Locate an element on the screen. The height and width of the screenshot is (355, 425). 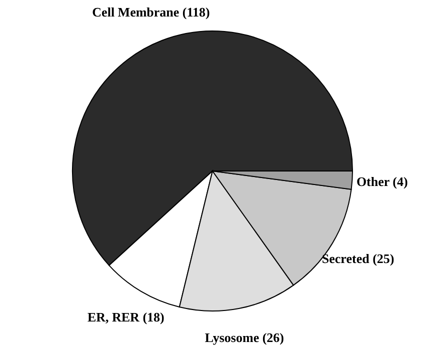
slice-label: Lysosome (26) is located at coordinates (244, 337).